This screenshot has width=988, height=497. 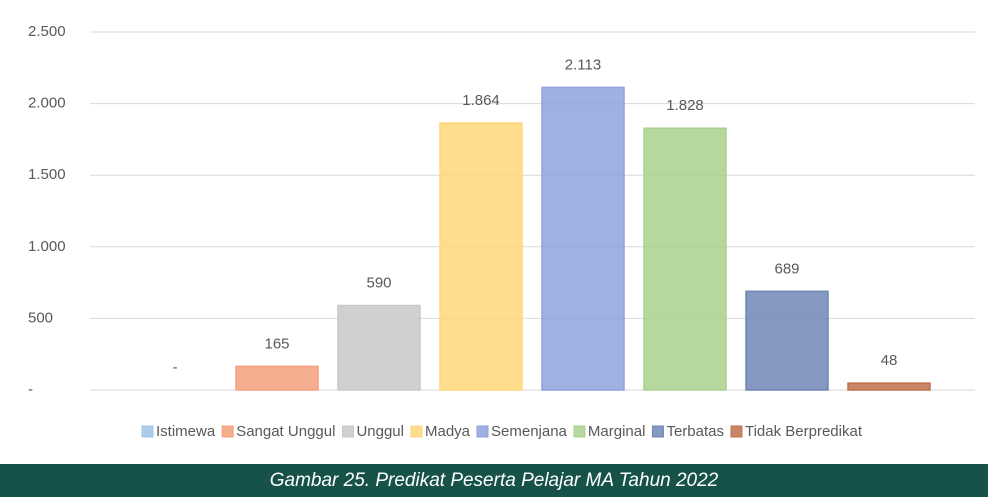 What do you see at coordinates (175, 367) in the screenshot?
I see `data-label: -` at bounding box center [175, 367].